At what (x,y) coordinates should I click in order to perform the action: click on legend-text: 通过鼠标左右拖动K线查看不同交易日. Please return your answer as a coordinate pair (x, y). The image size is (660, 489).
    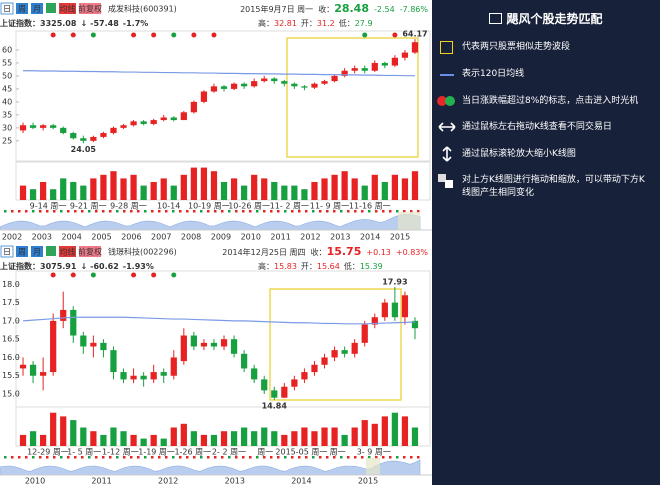
    Looking at the image, I should click on (537, 127).